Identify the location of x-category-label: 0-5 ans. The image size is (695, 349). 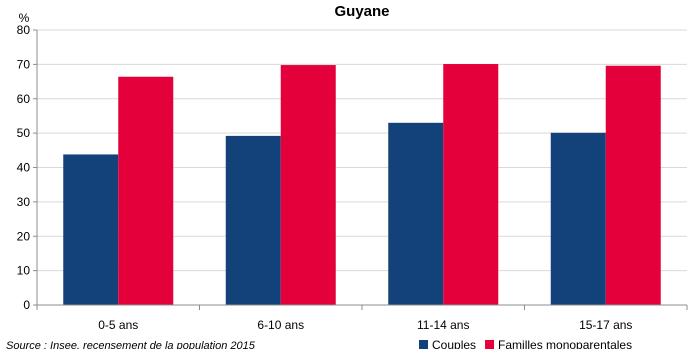
(118, 325).